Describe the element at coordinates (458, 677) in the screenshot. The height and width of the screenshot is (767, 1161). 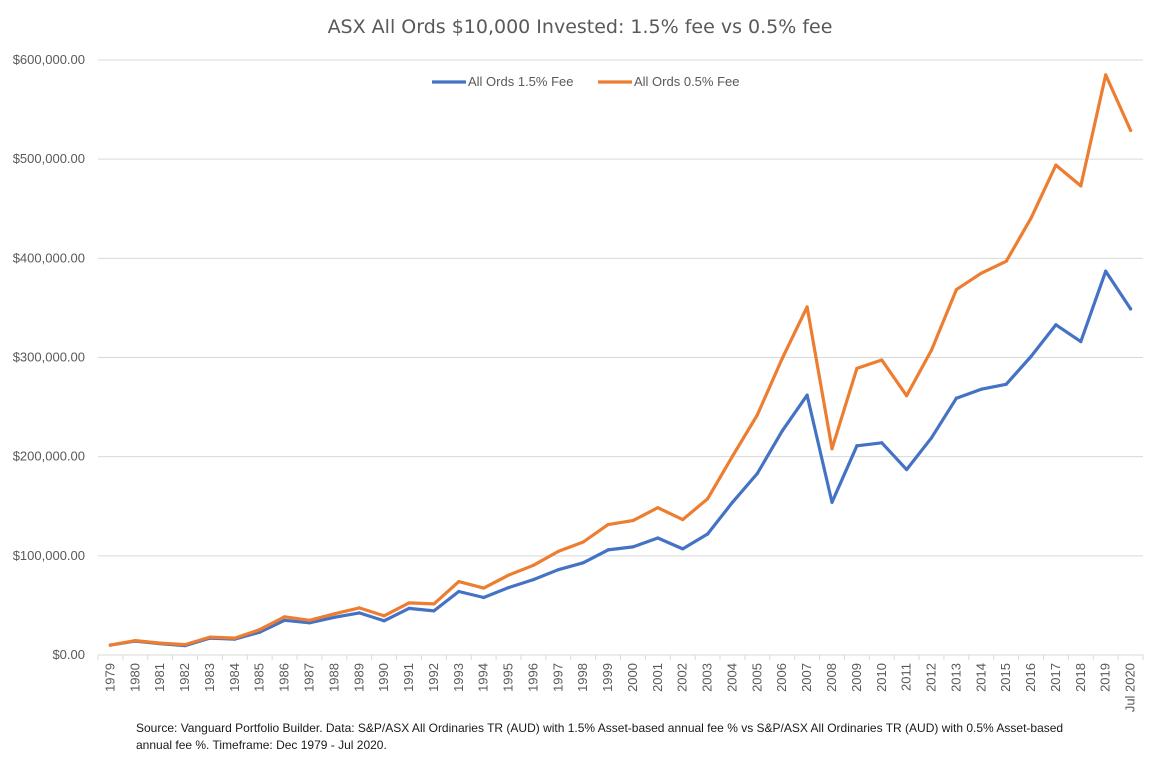
I see `x-tick-label: 1993` at that location.